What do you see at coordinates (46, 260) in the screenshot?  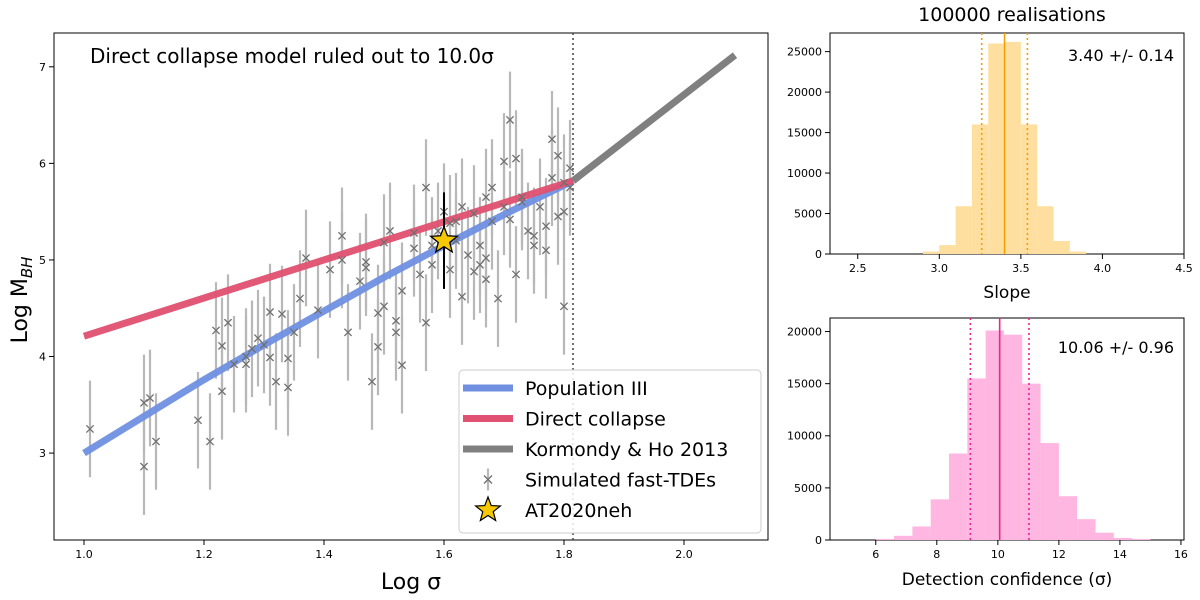 I see `main-y-ticks: 3 4 5 6 7` at bounding box center [46, 260].